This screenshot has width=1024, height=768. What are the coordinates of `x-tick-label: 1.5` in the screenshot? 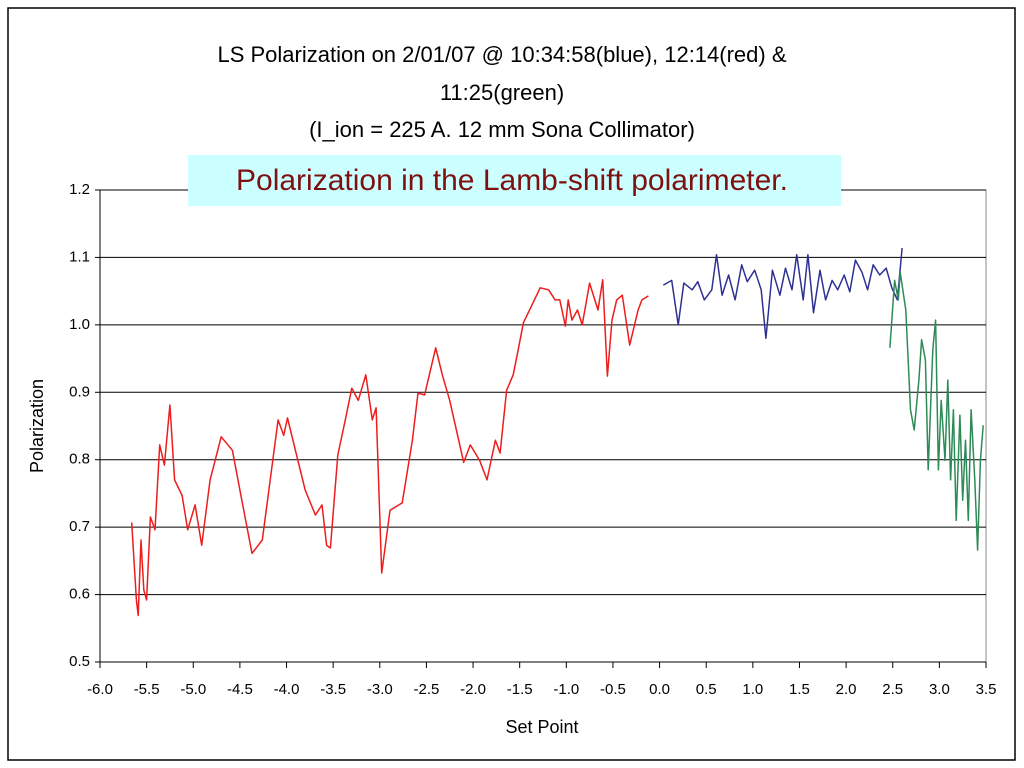 It's located at (799, 689).